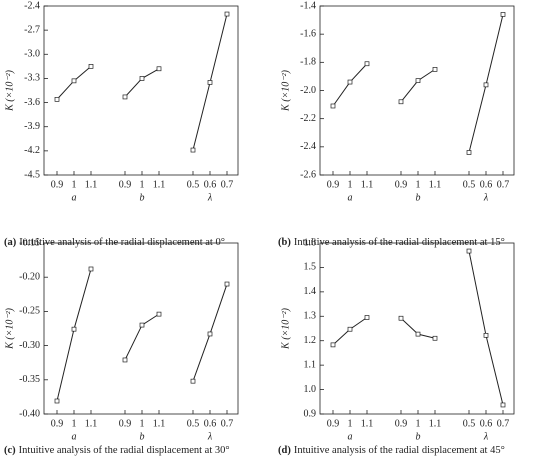 This screenshot has height=460, width=550. Describe the element at coordinates (32, 126) in the screenshot. I see `y-tick-label: -3.9` at that location.